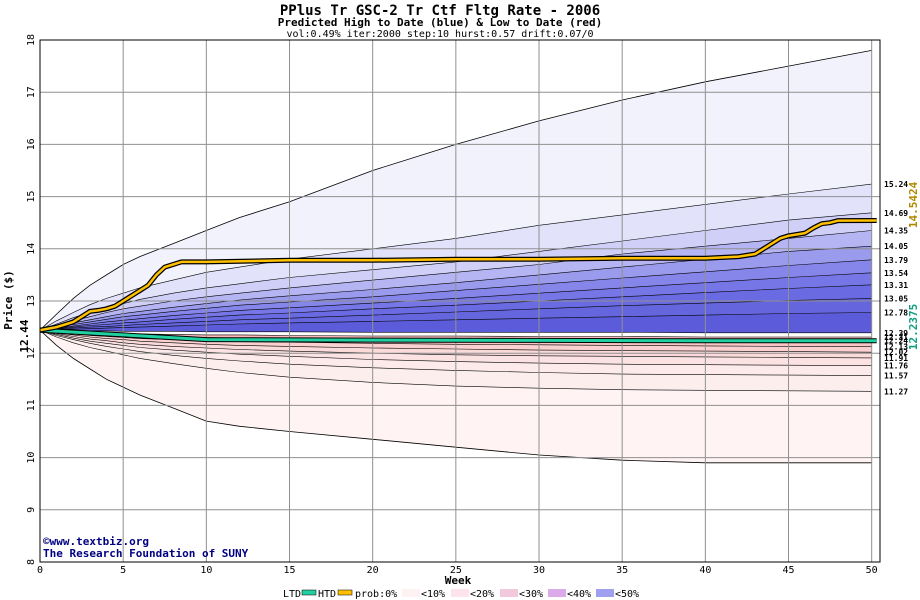  Describe the element at coordinates (896, 366) in the screenshot. I see `band-end-label: 11.76` at that location.